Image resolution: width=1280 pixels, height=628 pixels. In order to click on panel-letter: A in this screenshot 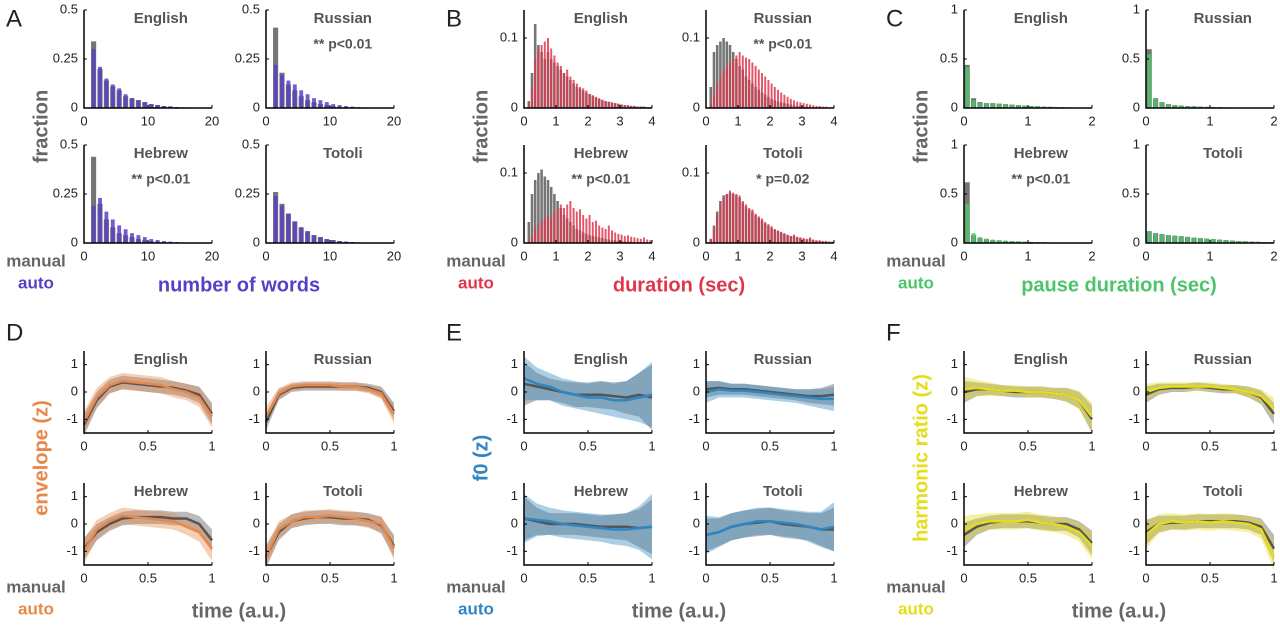, I will do `click(14, 18)`.